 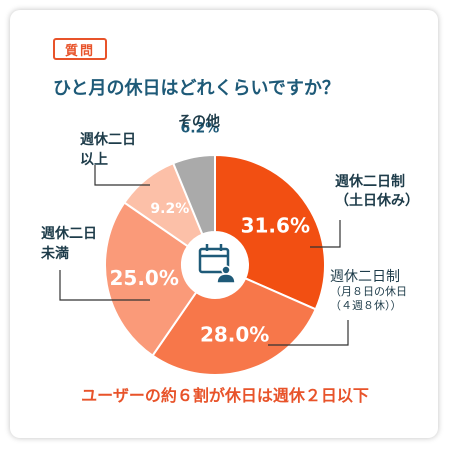 I want to click on slice-value-label: 25.0%, so click(x=143, y=278).